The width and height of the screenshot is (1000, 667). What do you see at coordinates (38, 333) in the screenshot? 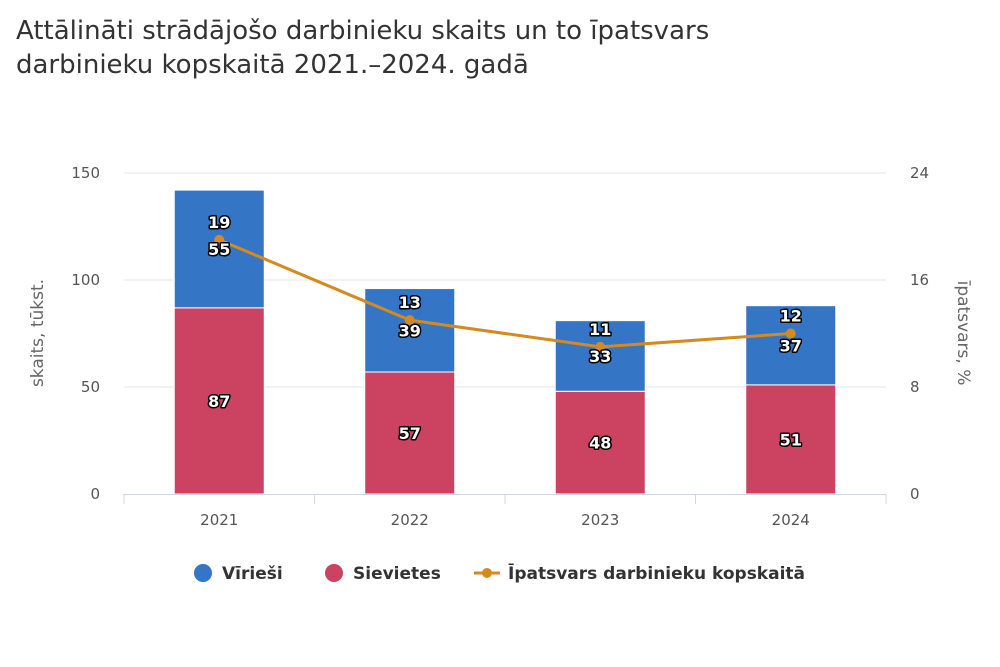
I see `y-axis-title: skaits, tūkst.` at bounding box center [38, 333].